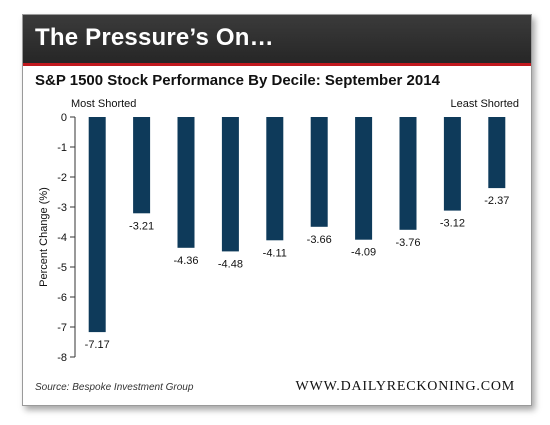  I want to click on y-tick-label: -6, so click(62, 298).